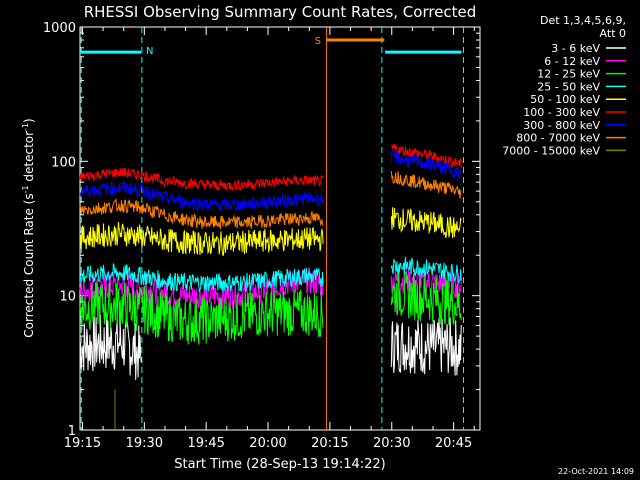 The width and height of the screenshot is (640, 480). What do you see at coordinates (391, 443) in the screenshot?
I see `x-tick-label: 20:30` at bounding box center [391, 443].